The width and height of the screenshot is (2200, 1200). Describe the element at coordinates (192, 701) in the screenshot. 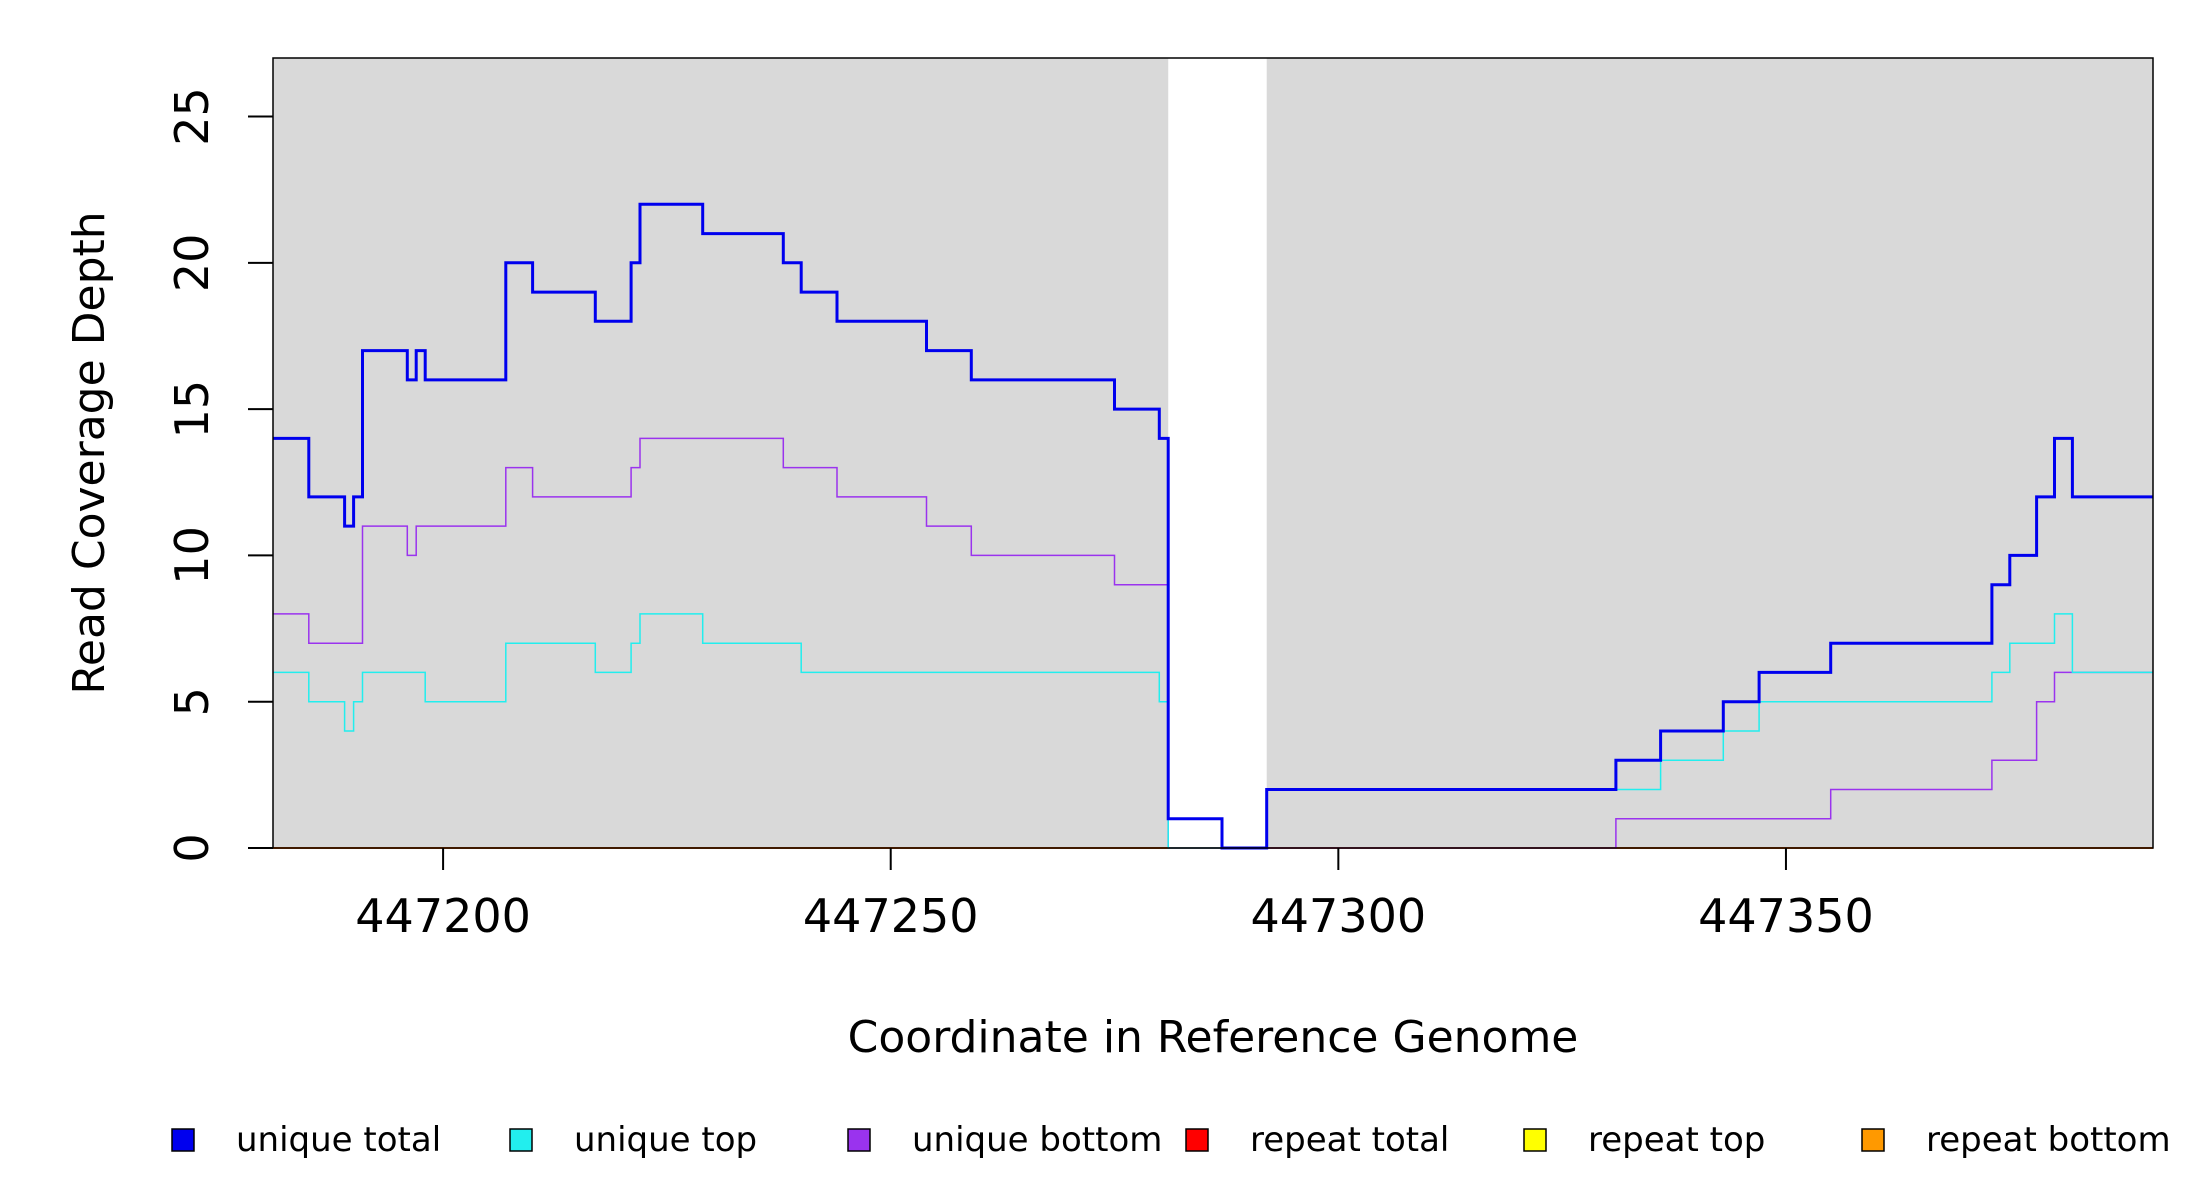

I see `y-tick-label: 5` at that location.